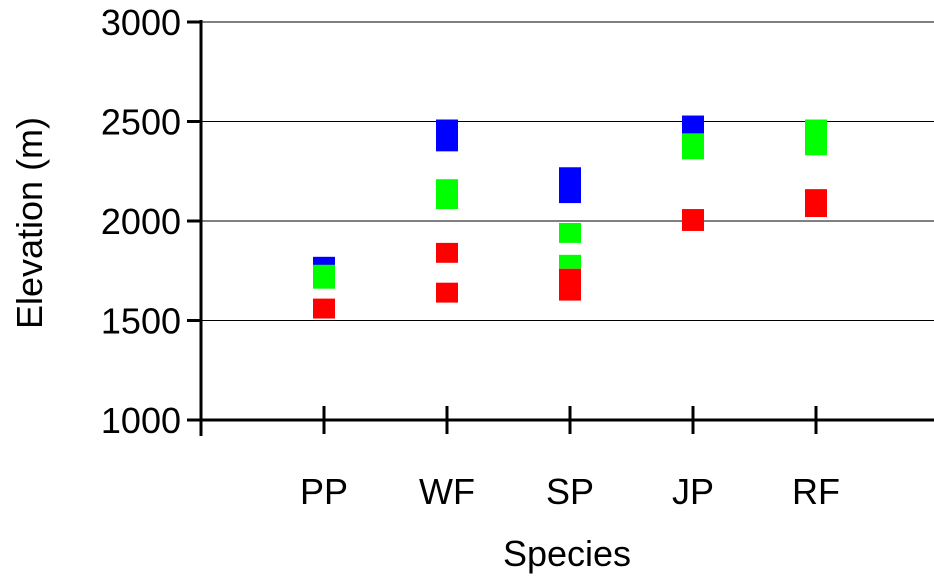 The height and width of the screenshot is (579, 934). Describe the element at coordinates (141, 22) in the screenshot. I see `y-tick-label: 3000` at that location.